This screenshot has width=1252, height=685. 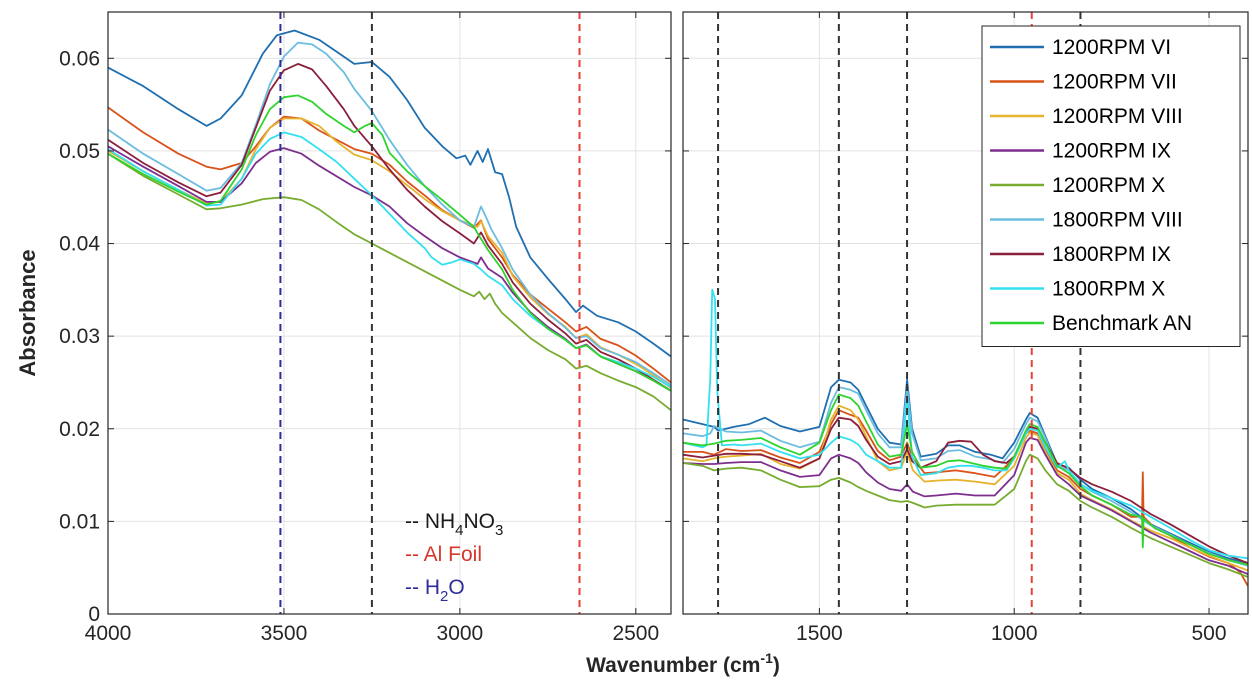 I want to click on series-line-1800rpm-viii, so click(x=965, y=476).